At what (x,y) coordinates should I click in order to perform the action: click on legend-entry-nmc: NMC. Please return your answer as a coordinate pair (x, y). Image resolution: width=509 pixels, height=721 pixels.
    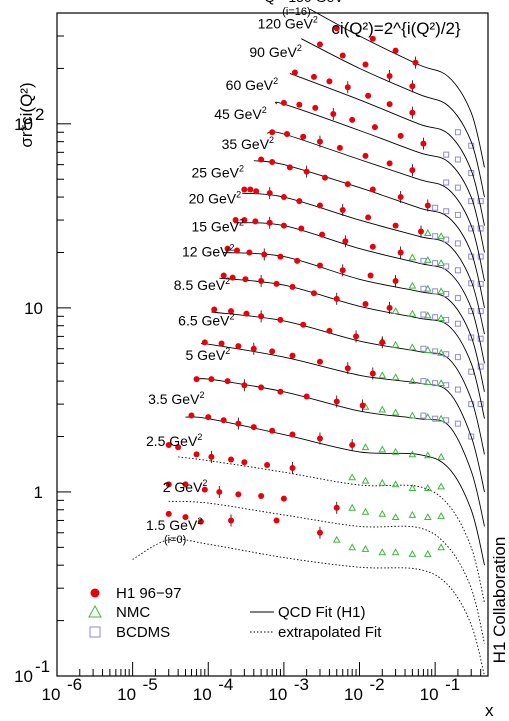
    Looking at the image, I should click on (119, 612).